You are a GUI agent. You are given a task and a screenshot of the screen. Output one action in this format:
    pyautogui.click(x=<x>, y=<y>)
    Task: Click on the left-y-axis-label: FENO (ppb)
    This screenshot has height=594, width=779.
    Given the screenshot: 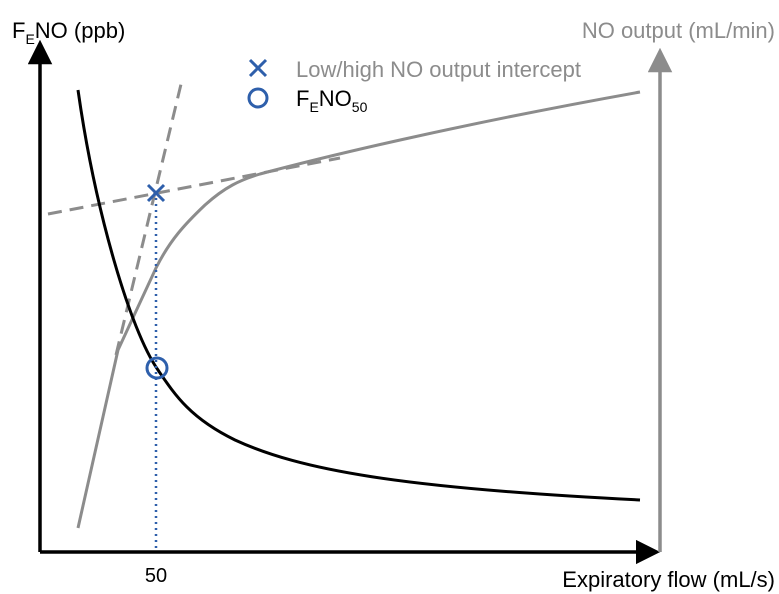 What is the action you would take?
    pyautogui.click(x=68, y=32)
    